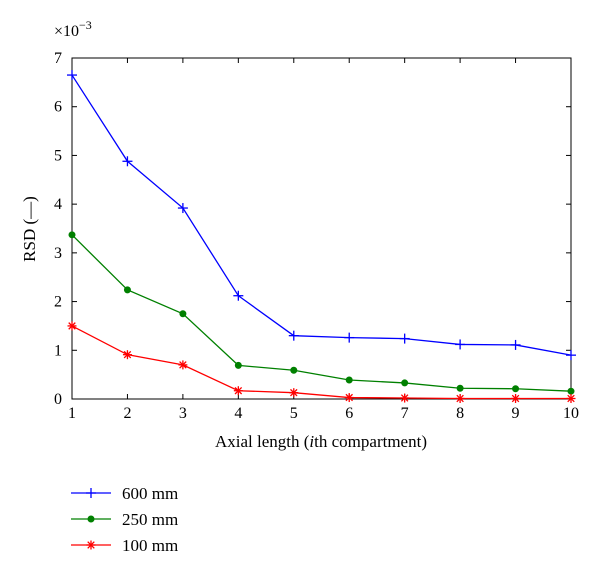 The image size is (600, 575). Describe the element at coordinates (571, 413) in the screenshot. I see `x-tick-label: 10` at that location.